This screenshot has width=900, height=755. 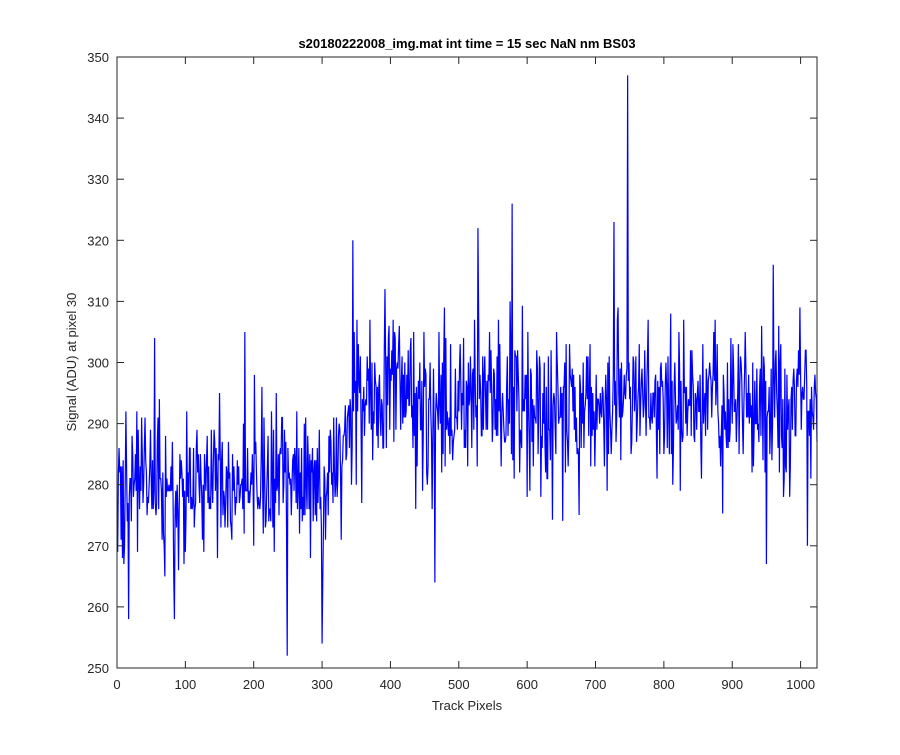 I want to click on x-tick-label: 500, so click(x=459, y=684).